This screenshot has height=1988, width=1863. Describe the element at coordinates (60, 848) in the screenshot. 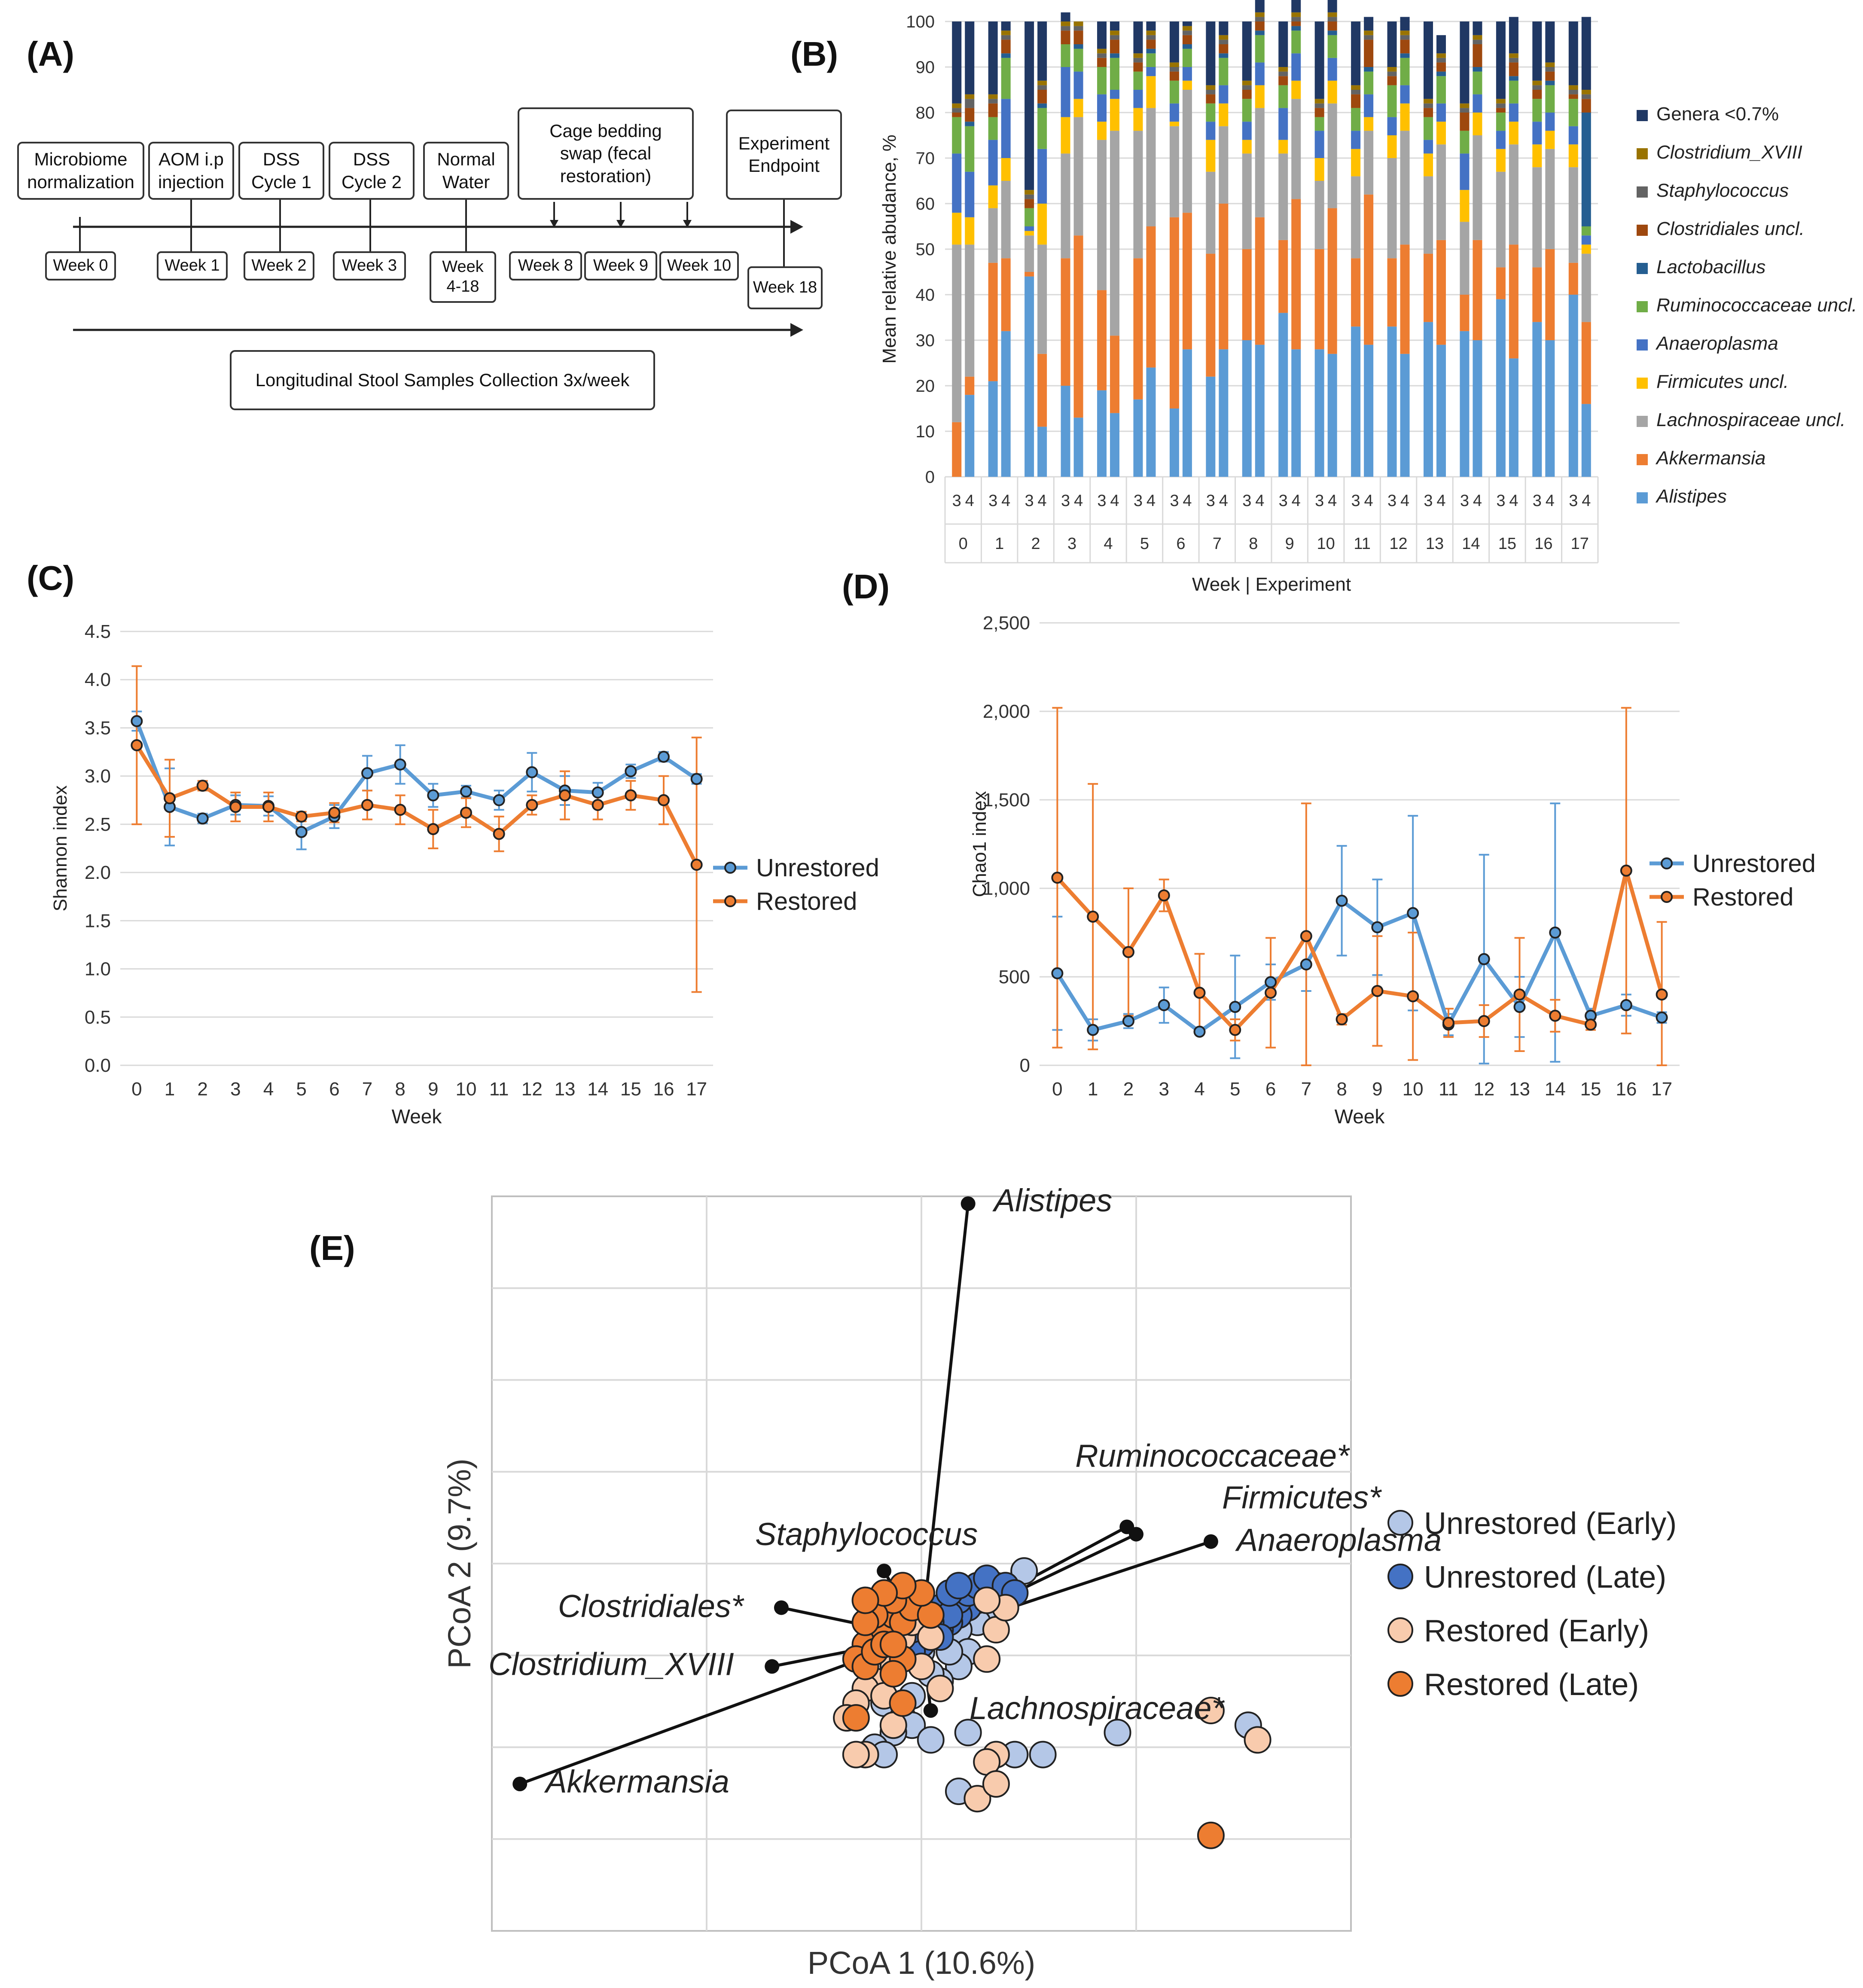

I see `y-axis-title: Shannon index` at that location.